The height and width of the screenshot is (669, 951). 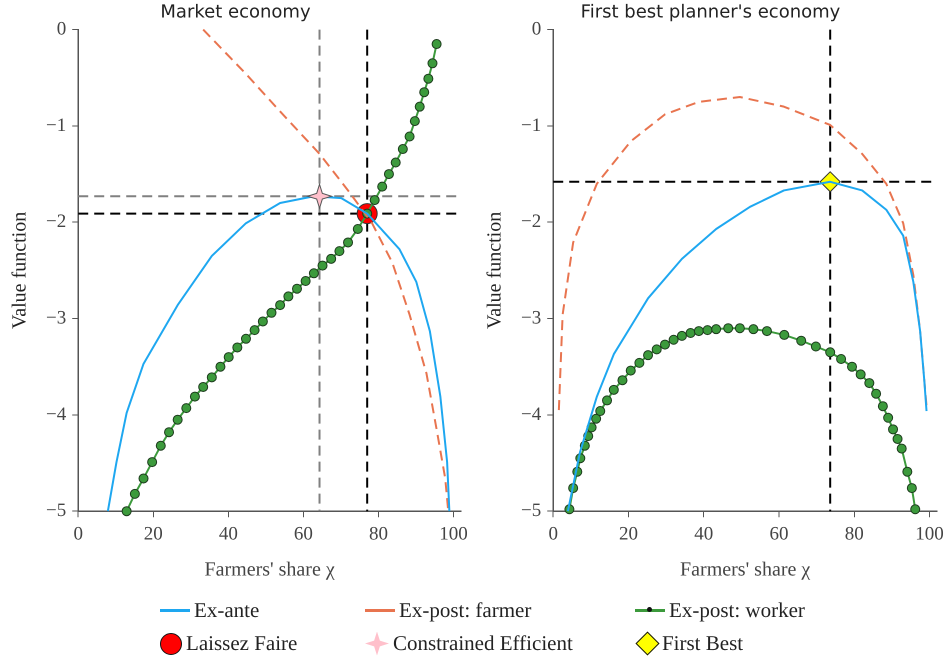 I want to click on x-axis-title: Farmers' share χ, so click(x=269, y=569).